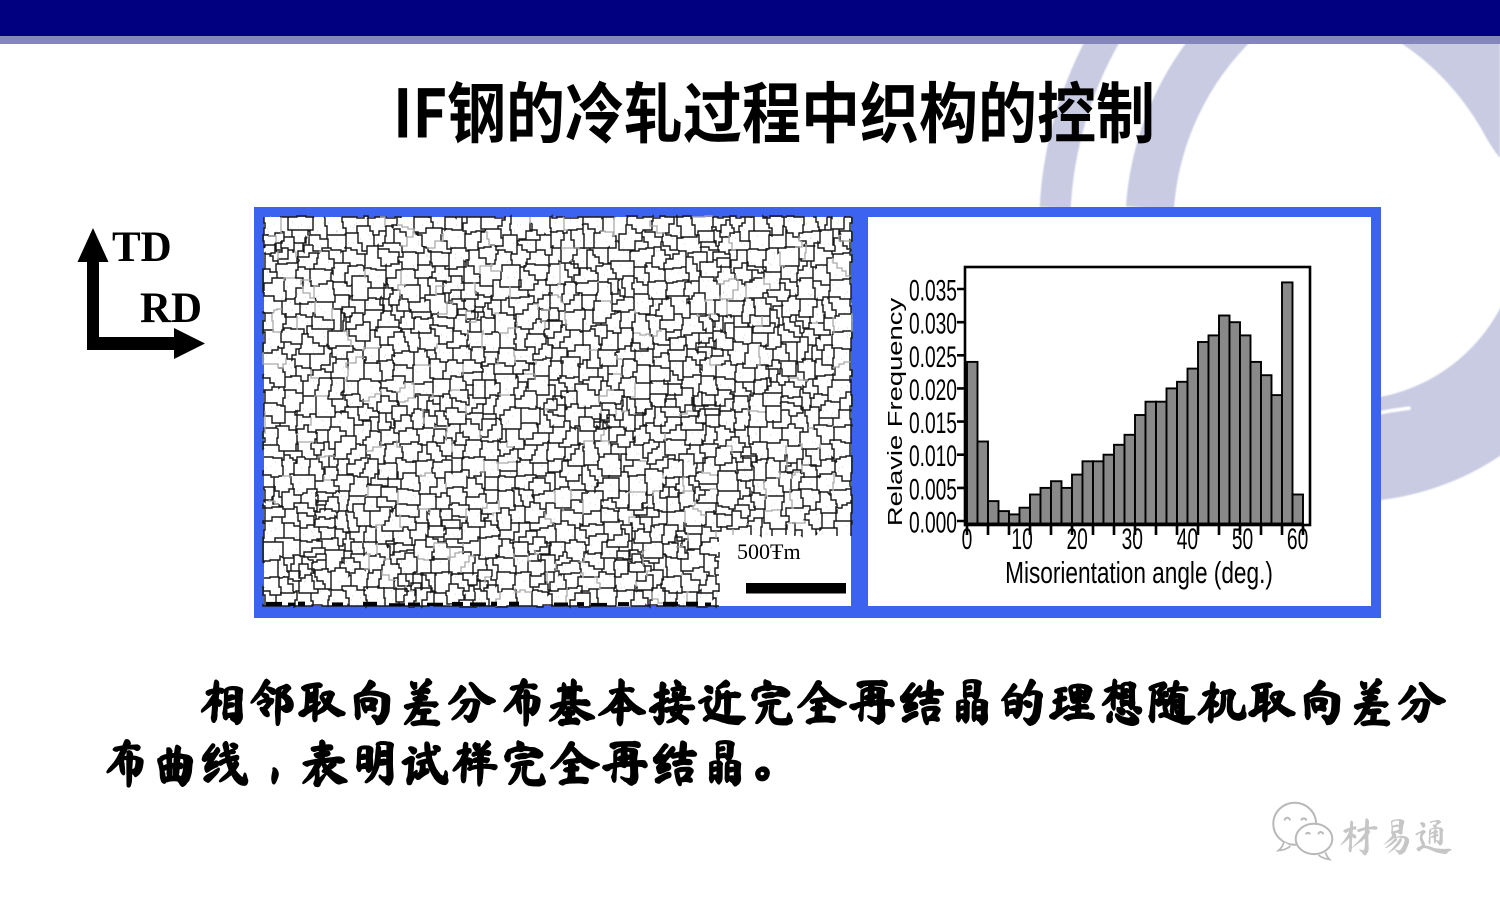  Describe the element at coordinates (1297, 539) in the screenshot. I see `svg-text: 60` at that location.